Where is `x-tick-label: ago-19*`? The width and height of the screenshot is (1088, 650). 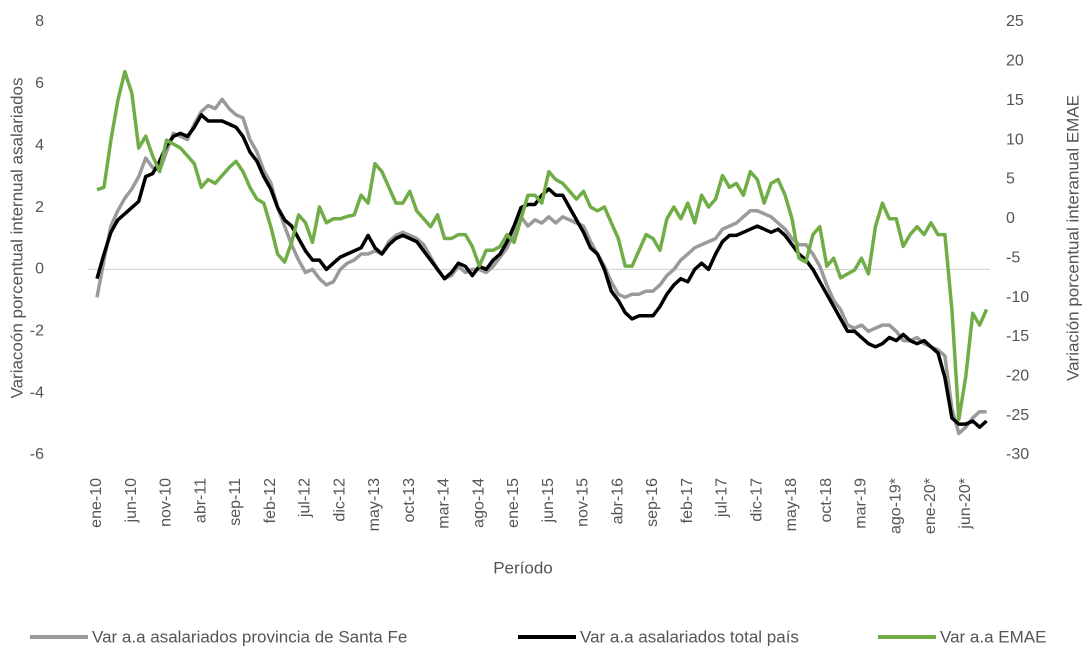 x-tick-label: ago-19* is located at coordinates (895, 506).